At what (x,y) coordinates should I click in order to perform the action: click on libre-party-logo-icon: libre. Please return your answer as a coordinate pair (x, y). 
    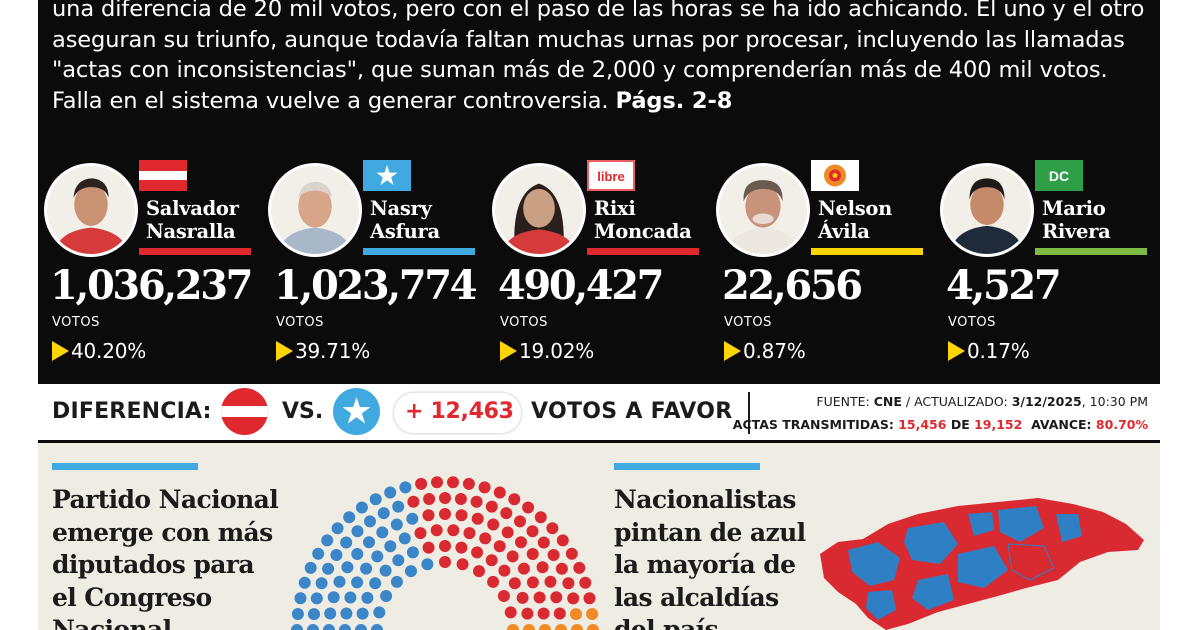
    Looking at the image, I should click on (611, 175).